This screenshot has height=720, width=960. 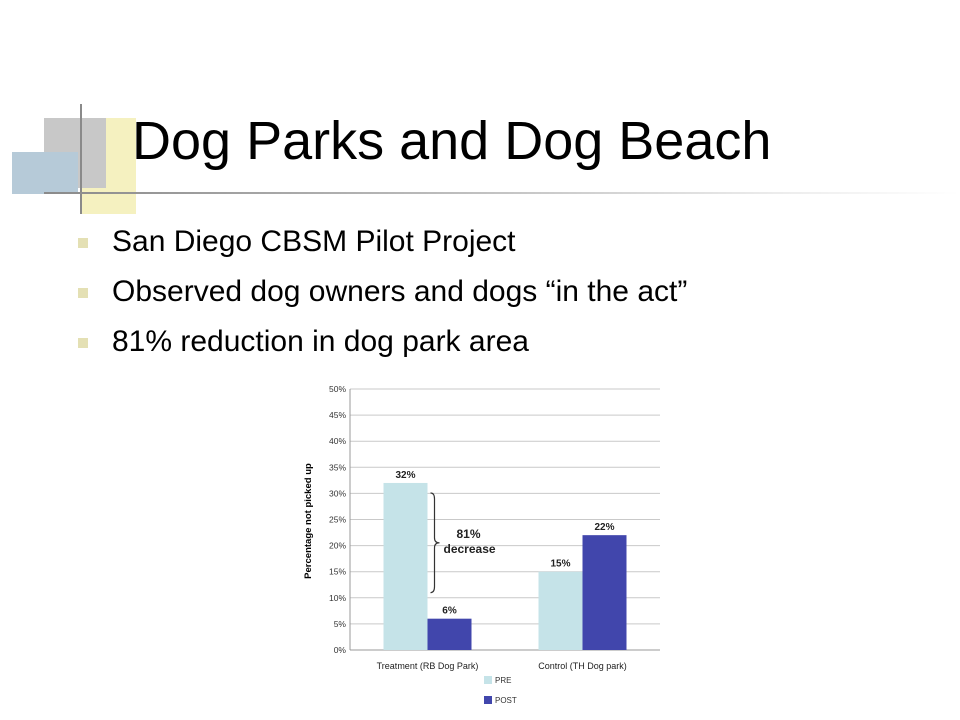 I want to click on data-label: 32%, so click(x=405, y=475).